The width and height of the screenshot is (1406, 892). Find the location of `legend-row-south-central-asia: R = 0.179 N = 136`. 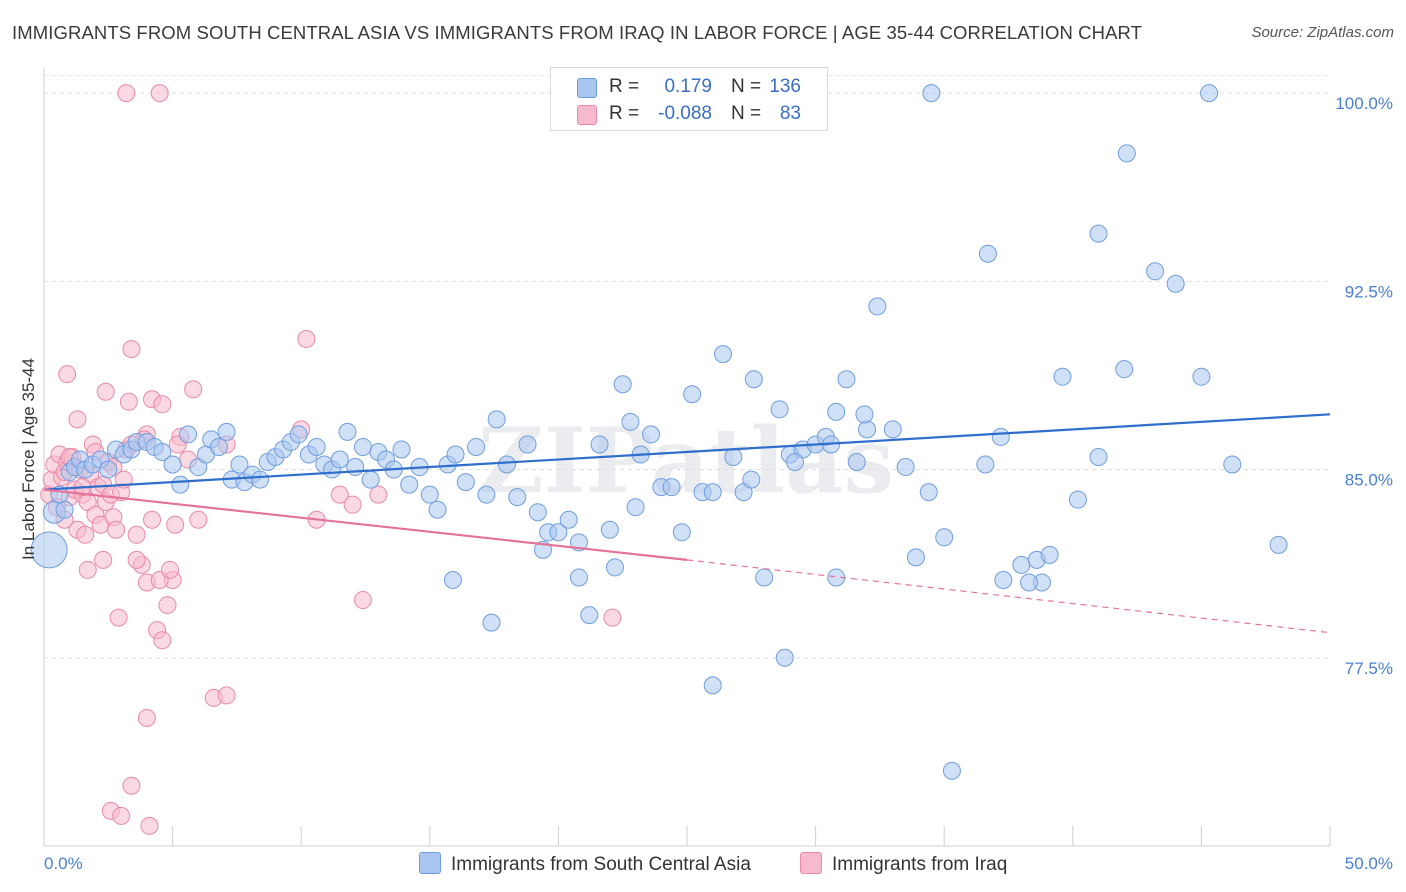

legend-row-south-central-asia: R = 0.179 N = 136 is located at coordinates (689, 88).